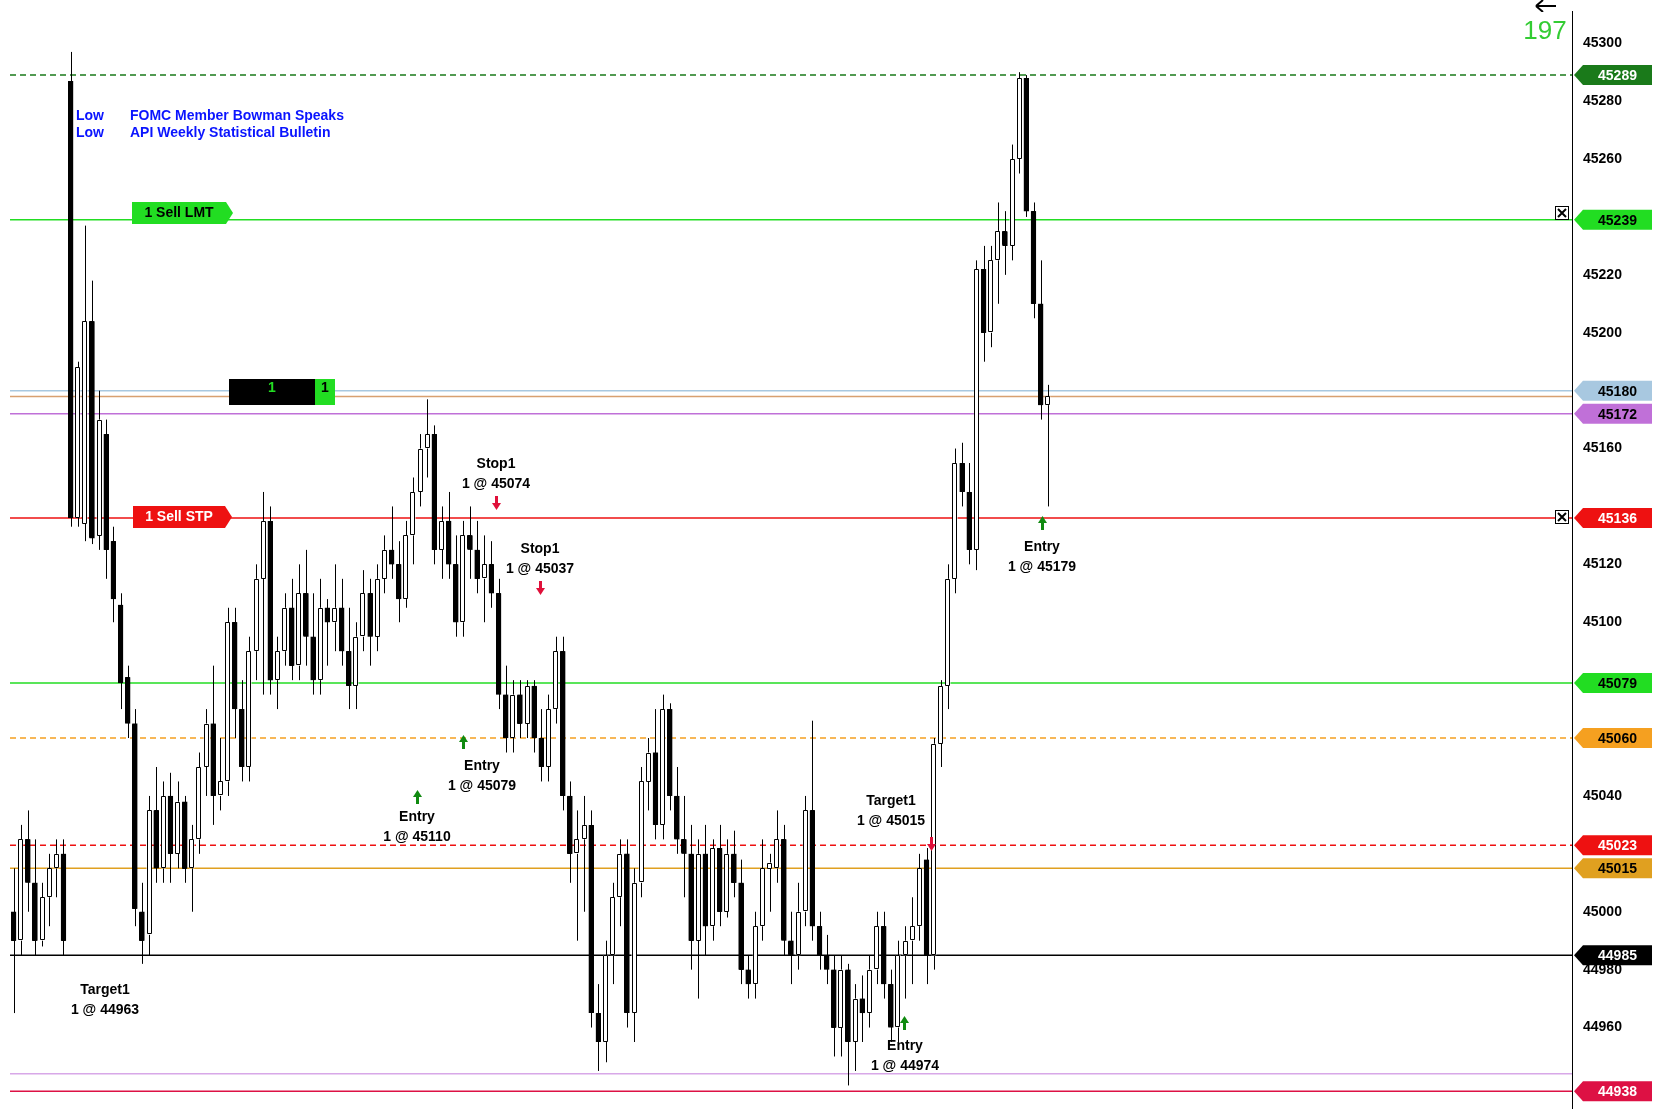 The image size is (1654, 1120). I want to click on ref-line-label: 45239, so click(1618, 219).